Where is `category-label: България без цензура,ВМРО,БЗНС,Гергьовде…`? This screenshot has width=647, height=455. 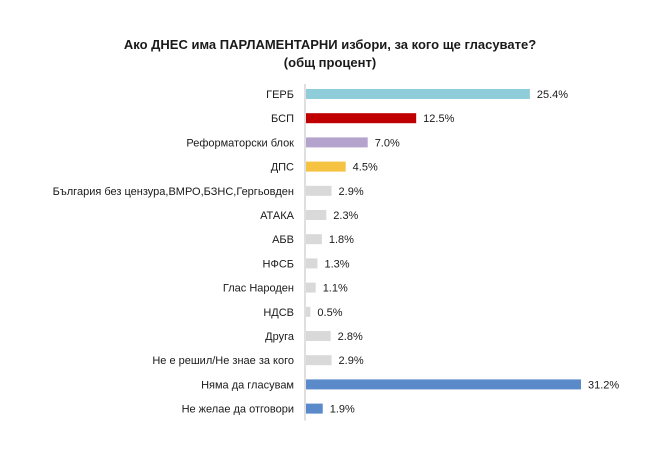 category-label: България без цензура,ВМРО,БЗНС,Гергьовде… is located at coordinates (173, 192).